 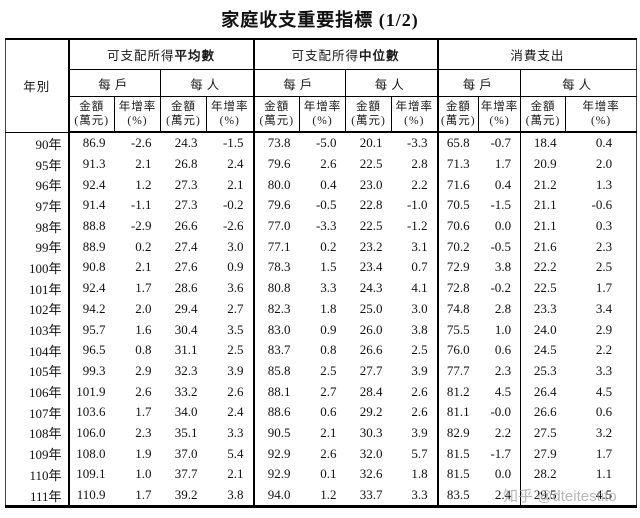 What do you see at coordinates (543, 433) in the screenshot?
I see `value-cell: 27.5` at bounding box center [543, 433].